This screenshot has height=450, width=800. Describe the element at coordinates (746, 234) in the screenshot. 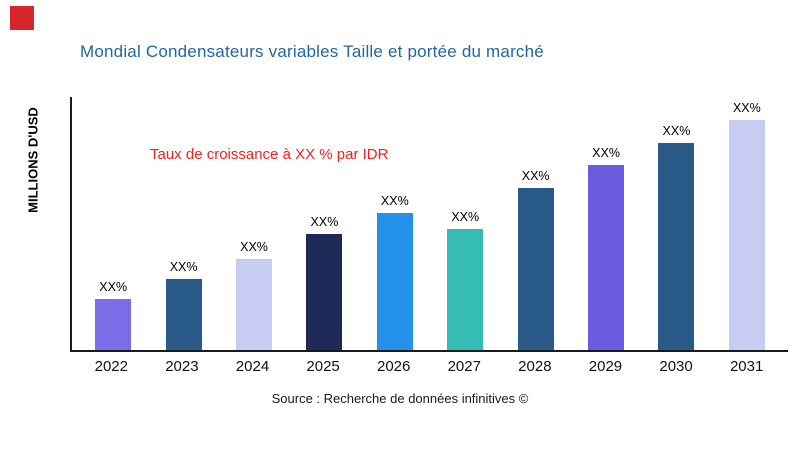

I see `bar-2031` at that location.